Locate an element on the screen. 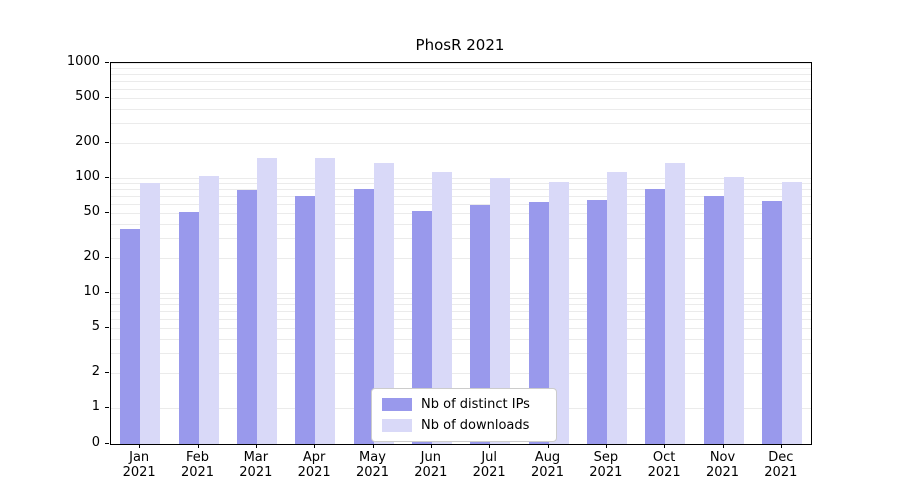 The width and height of the screenshot is (900, 500). y-tick-label: 1000 is located at coordinates (83, 61).